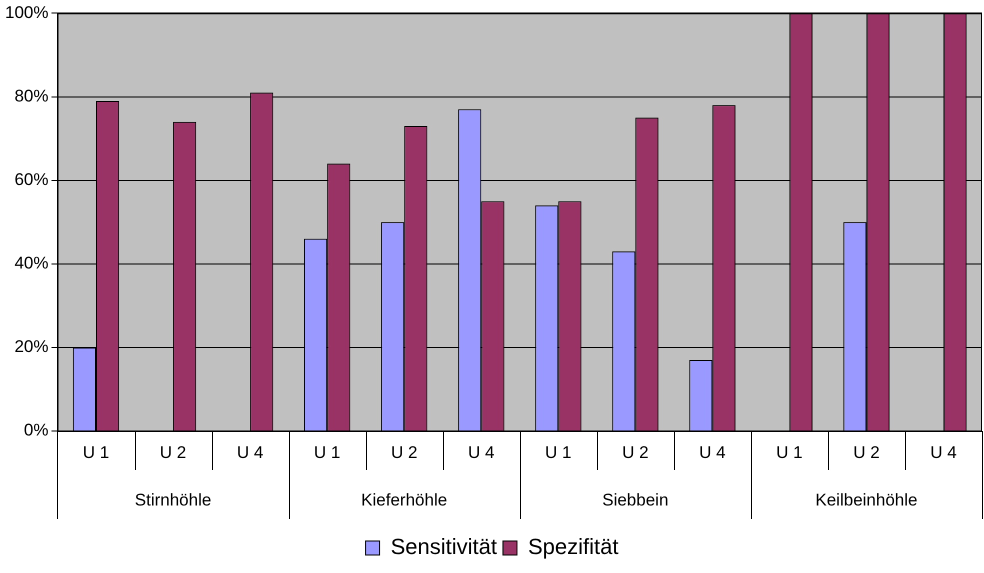 This screenshot has width=984, height=573. Describe the element at coordinates (31, 96) in the screenshot. I see `y-tick-label: 80%` at that location.